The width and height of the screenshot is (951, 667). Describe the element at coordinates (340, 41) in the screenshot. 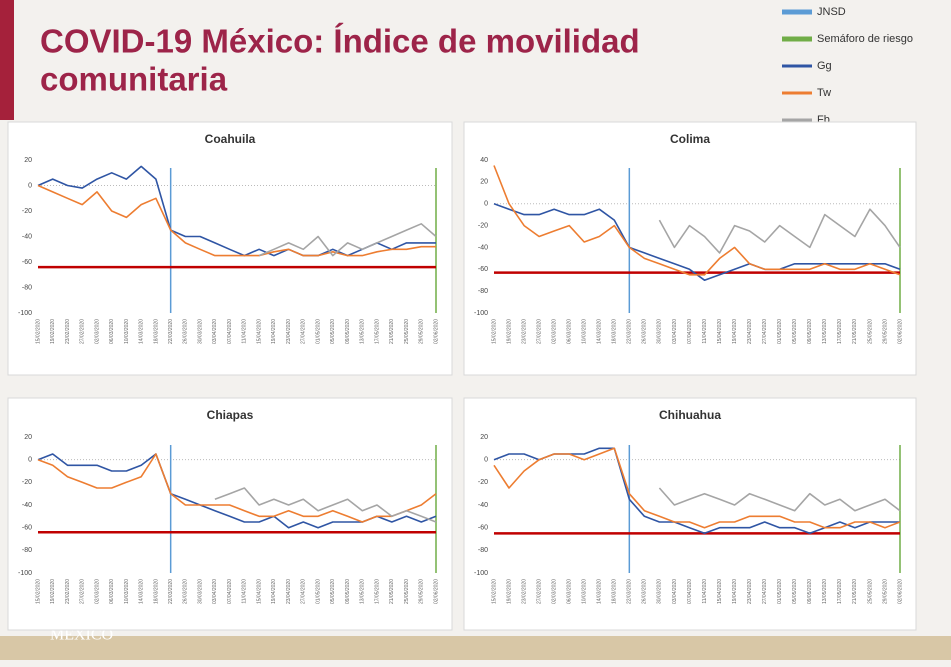

I see `title: COVID-19 México: Índice de movilidad` at that location.